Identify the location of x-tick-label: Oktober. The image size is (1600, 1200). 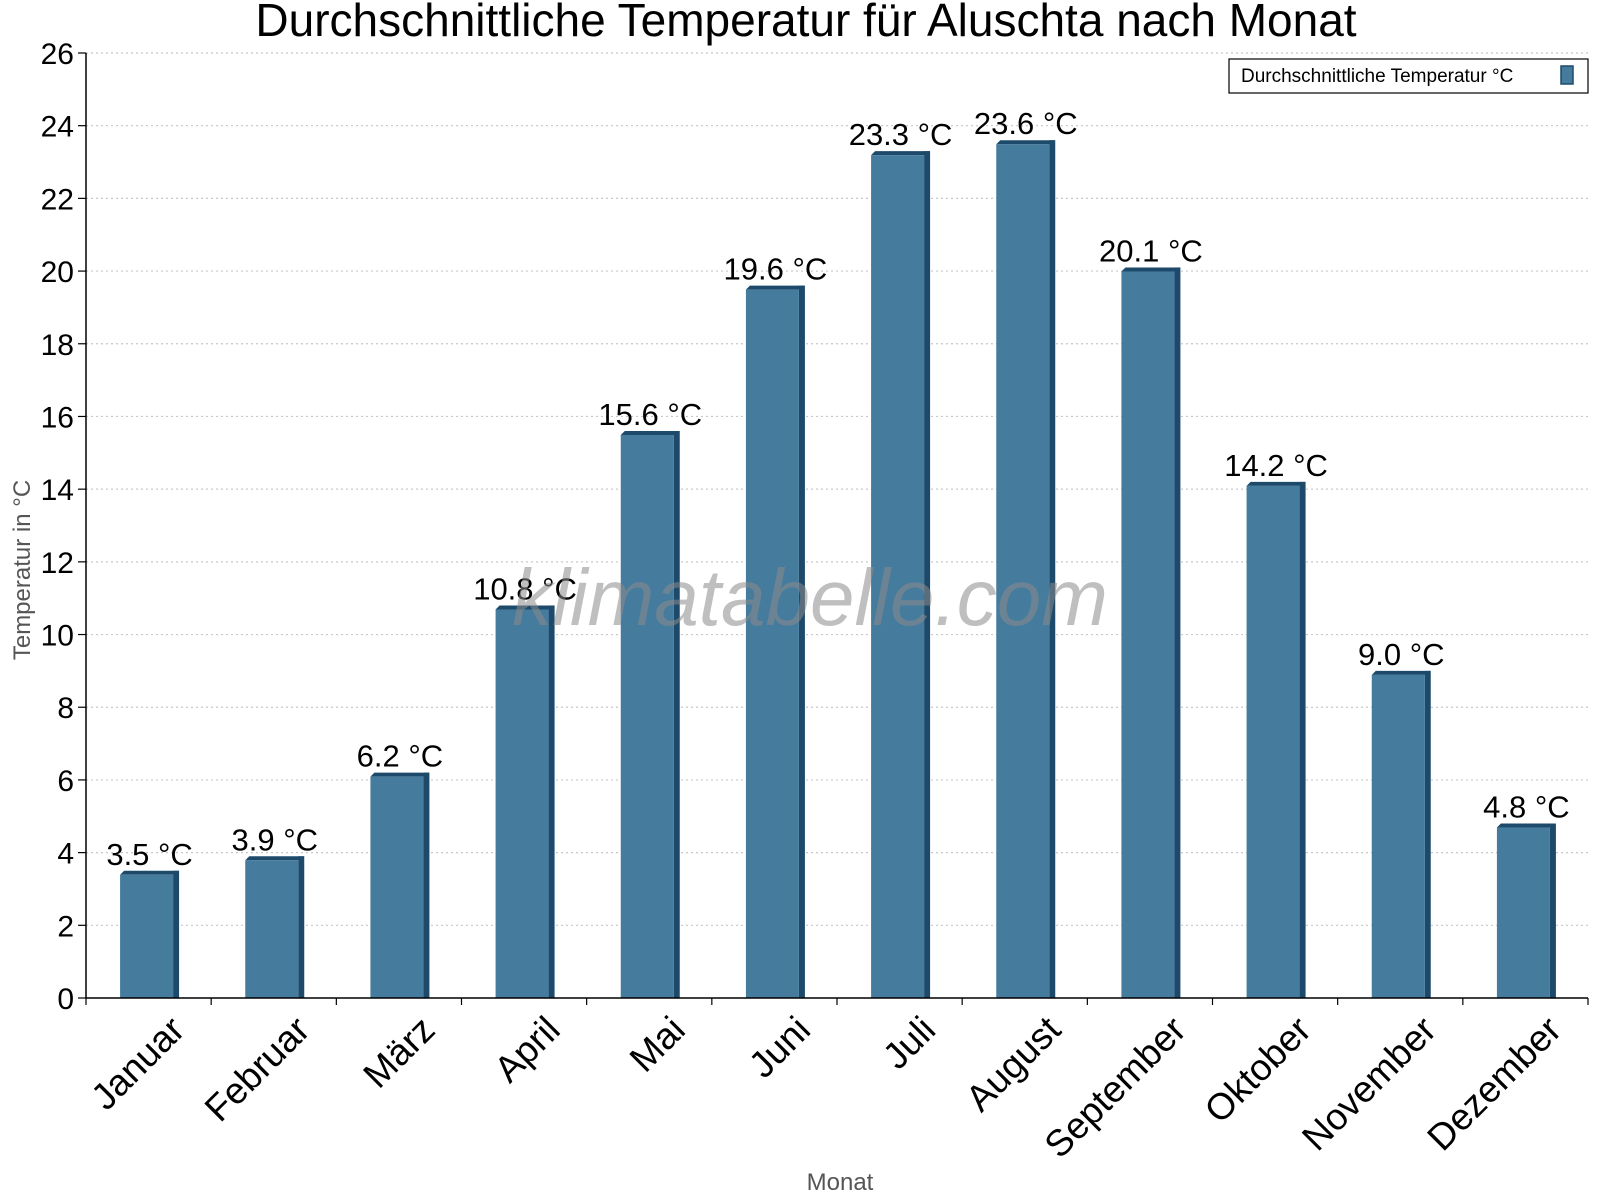
(1258, 1070).